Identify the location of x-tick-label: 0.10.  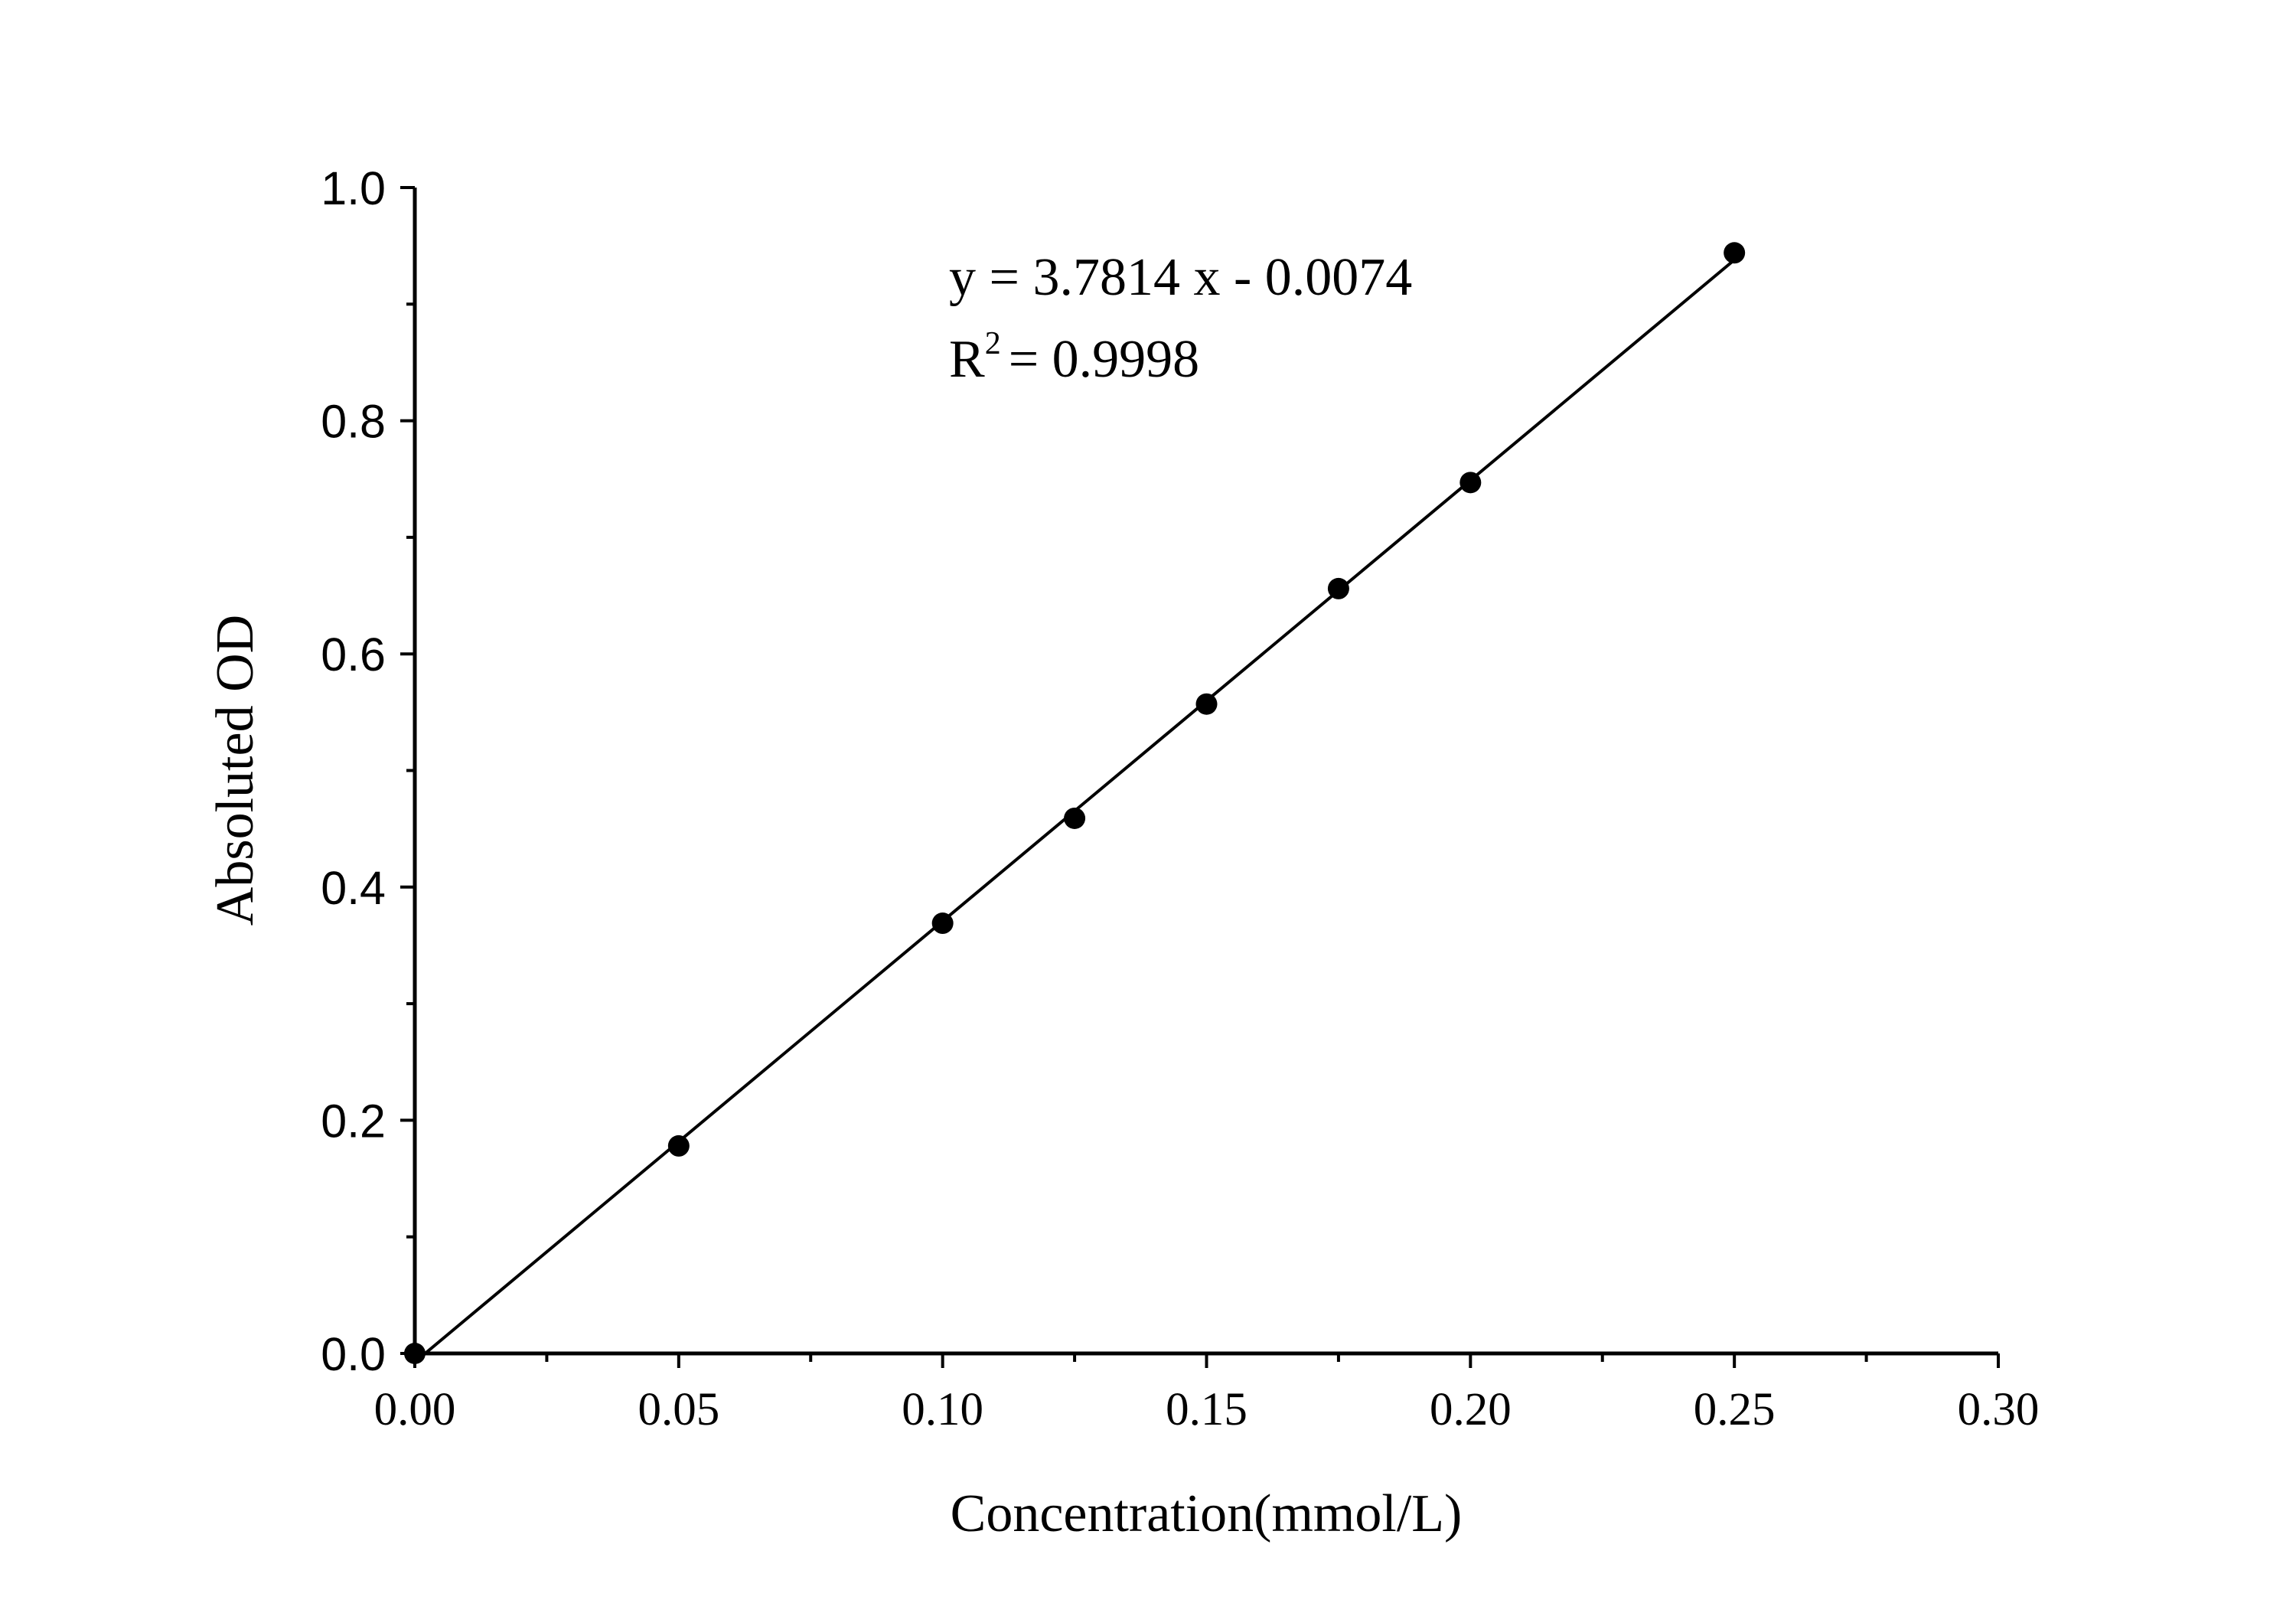
(942, 1409).